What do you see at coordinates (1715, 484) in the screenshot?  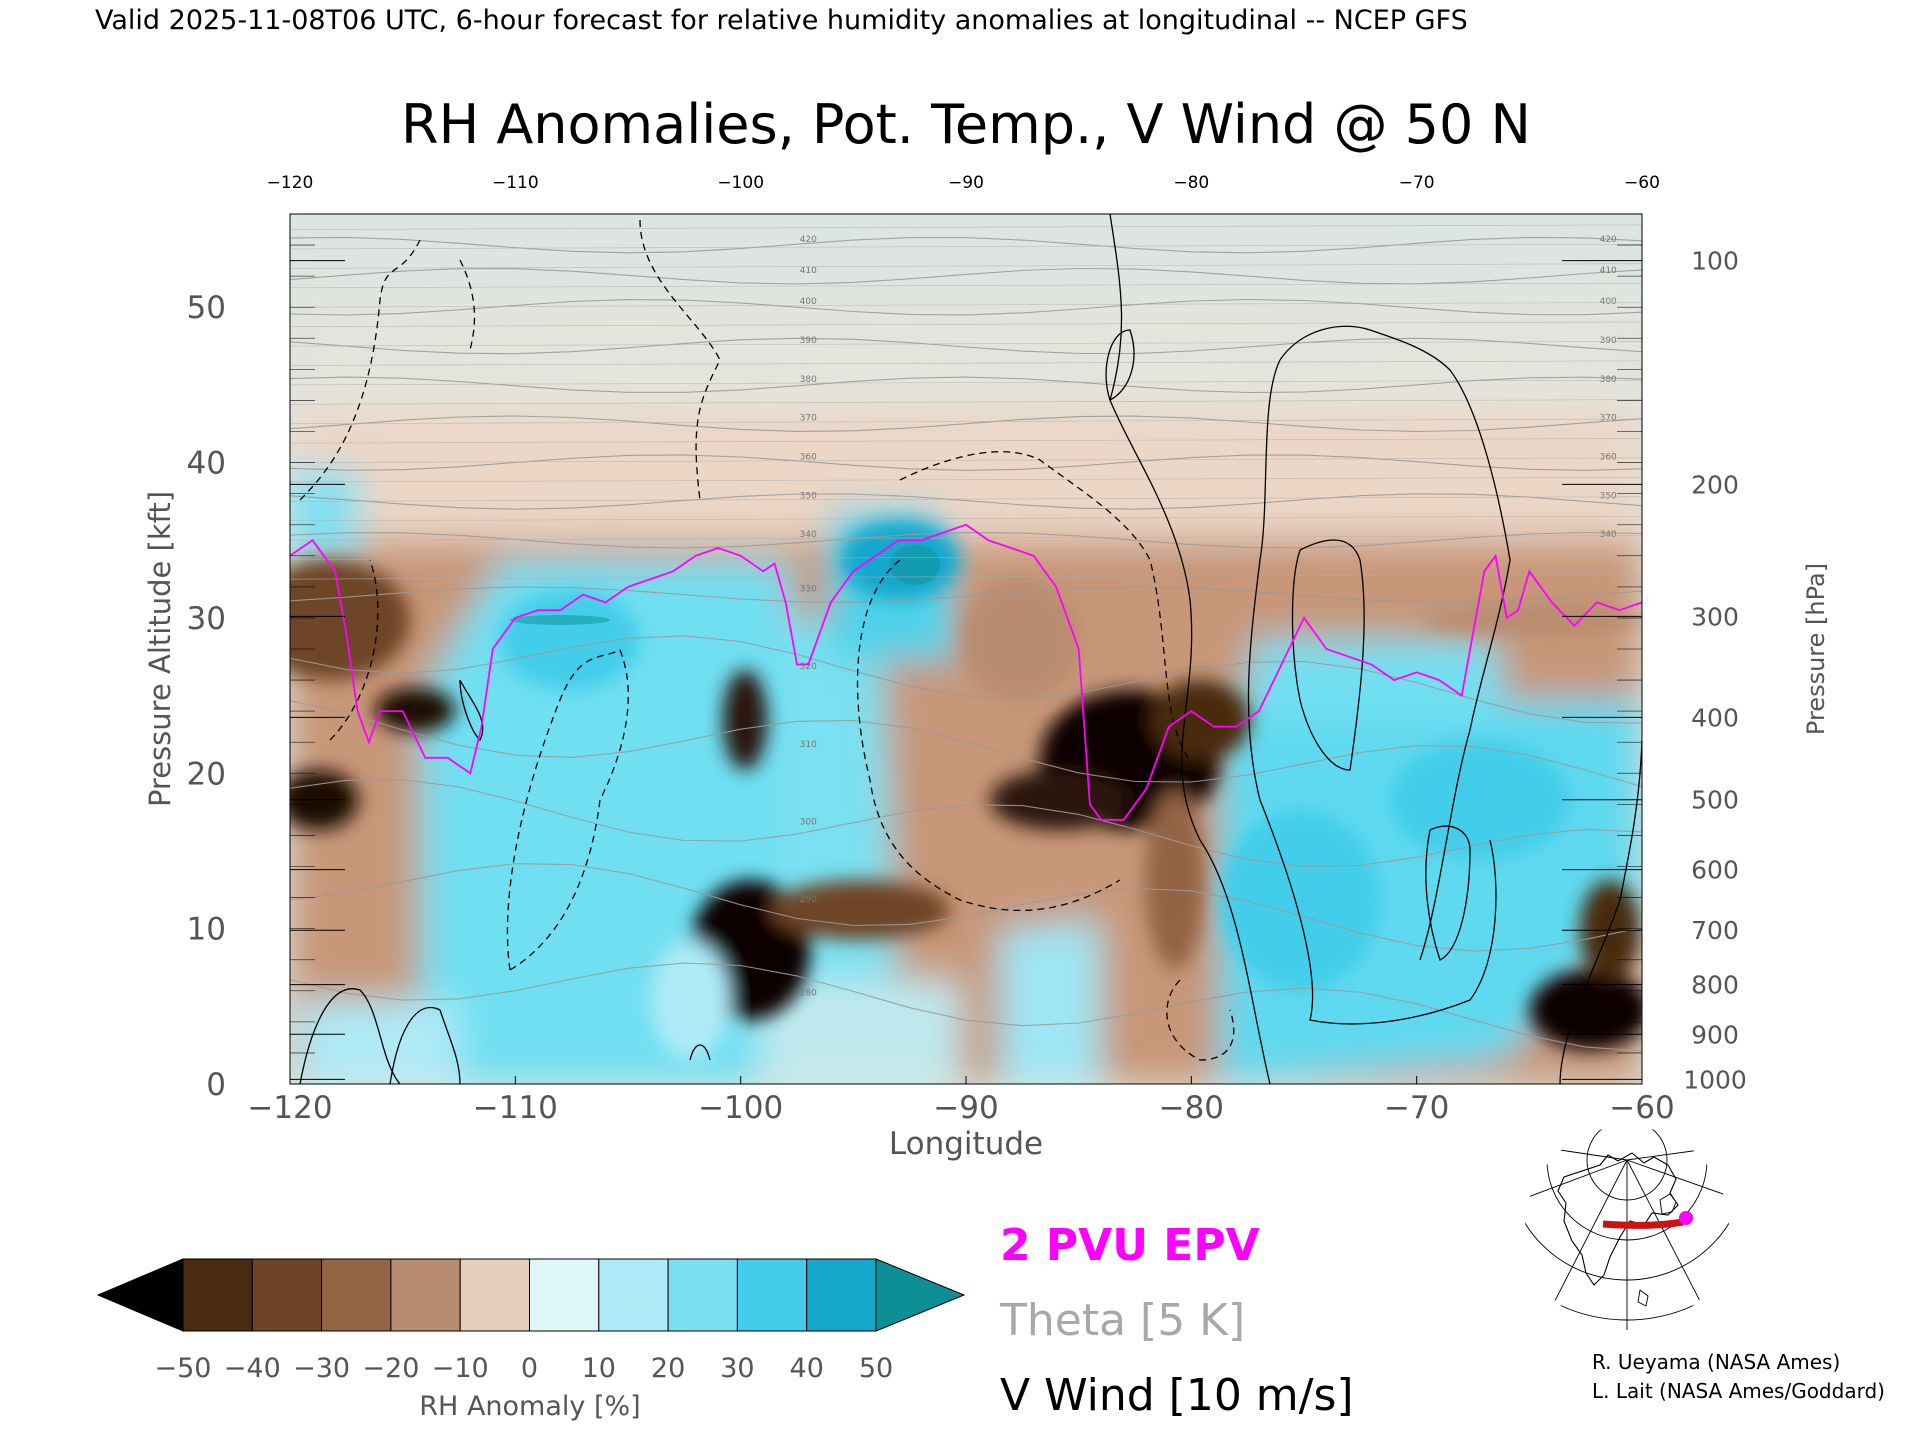 I see `pressure-tick-label: 200` at bounding box center [1715, 484].